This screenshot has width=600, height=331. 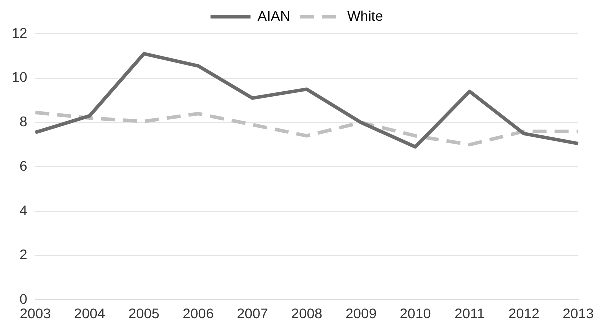 What do you see at coordinates (362, 313) in the screenshot?
I see `x-tick-label: 2009` at bounding box center [362, 313].